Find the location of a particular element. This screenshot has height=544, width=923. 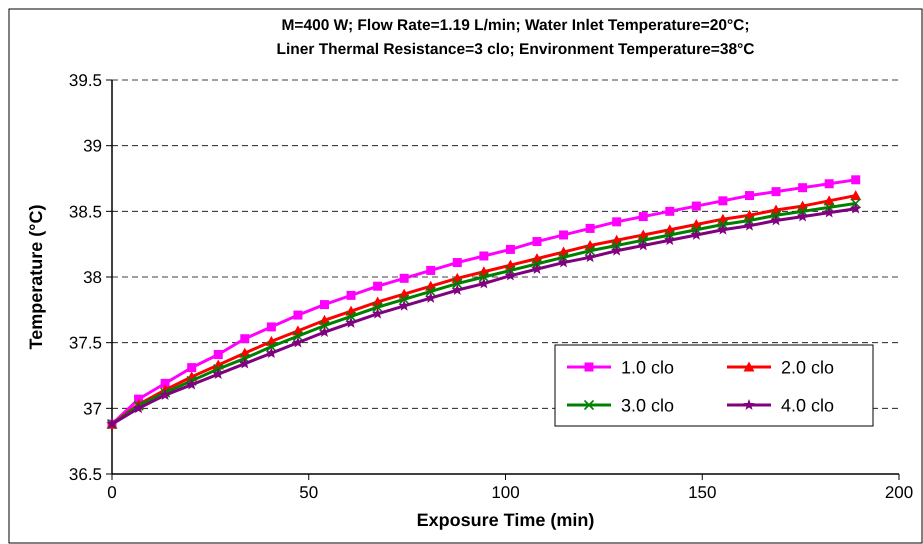

y-tick-label: 39 is located at coordinates (92, 146).